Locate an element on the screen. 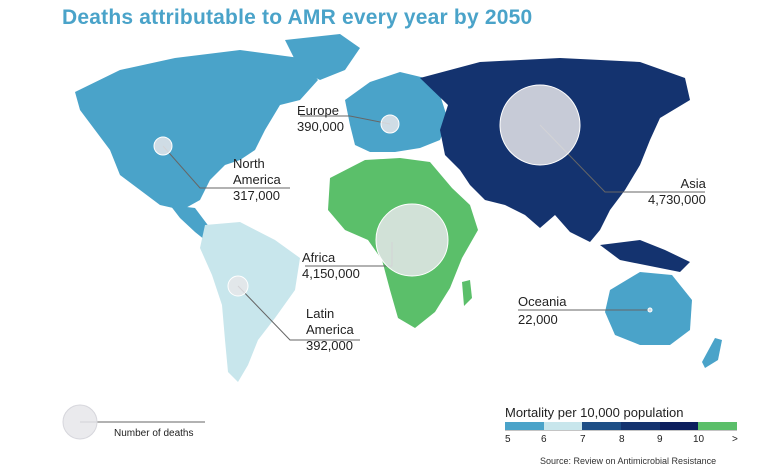 The width and height of the screenshot is (777, 473). tick-7: 7 is located at coordinates (583, 439).